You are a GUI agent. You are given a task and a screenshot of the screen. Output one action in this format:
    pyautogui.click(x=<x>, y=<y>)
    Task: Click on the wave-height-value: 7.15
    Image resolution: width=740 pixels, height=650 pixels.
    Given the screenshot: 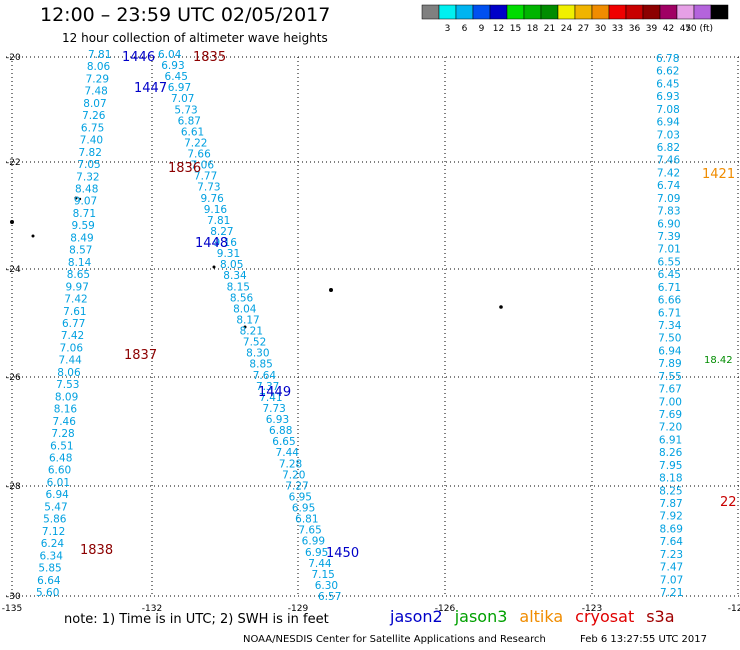 What is the action you would take?
    pyautogui.click(x=322, y=575)
    